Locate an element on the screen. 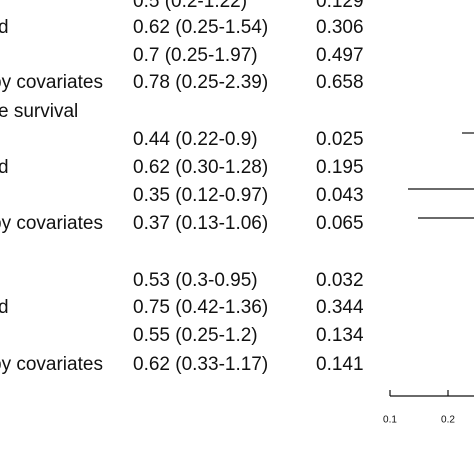 The width and height of the screenshot is (474, 474). estimate: 0.78 (0.25-2.39) is located at coordinates (200, 82).